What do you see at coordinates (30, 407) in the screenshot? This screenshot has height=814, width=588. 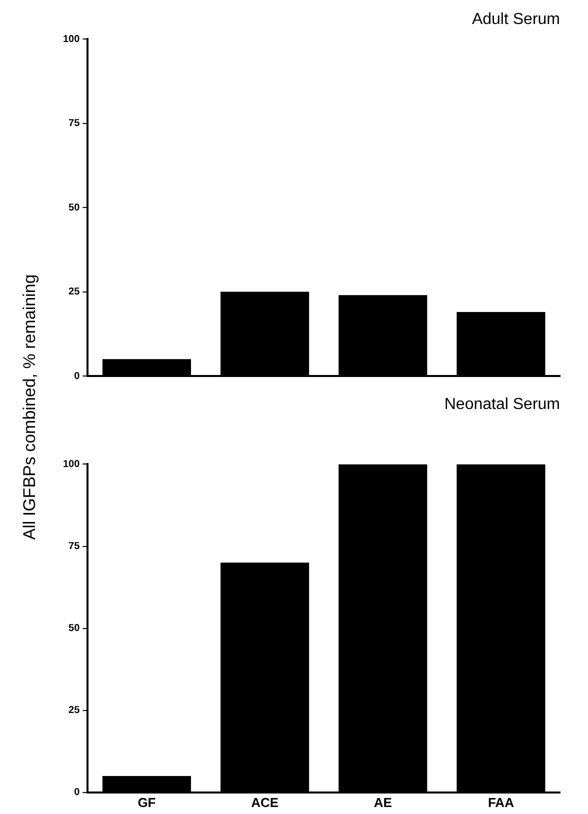 I see `y-axis-title: All IGFBPs combined, % remaining` at bounding box center [30, 407].